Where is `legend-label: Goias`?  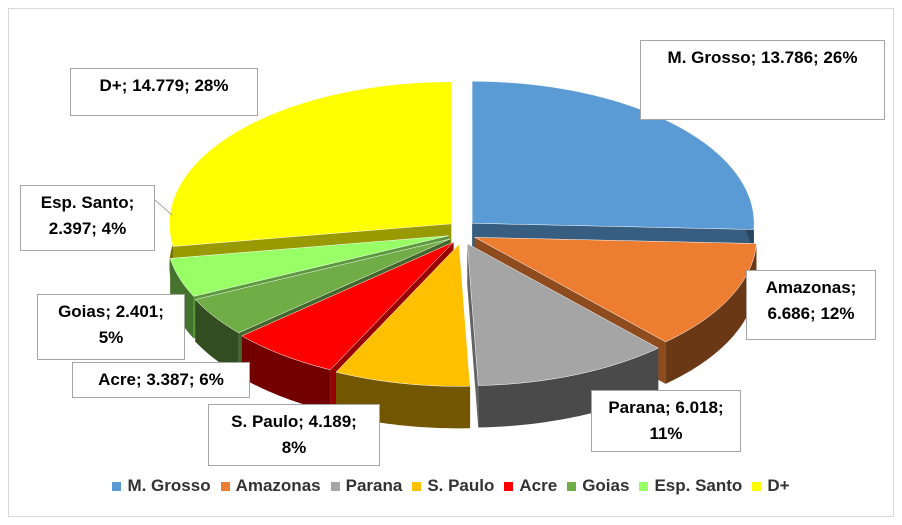 legend-label: Goias is located at coordinates (606, 485).